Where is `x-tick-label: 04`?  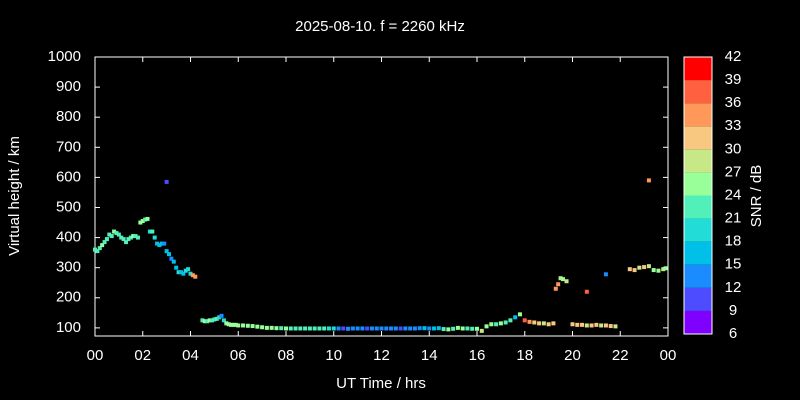
x-tick-label: 04 is located at coordinates (190, 355).